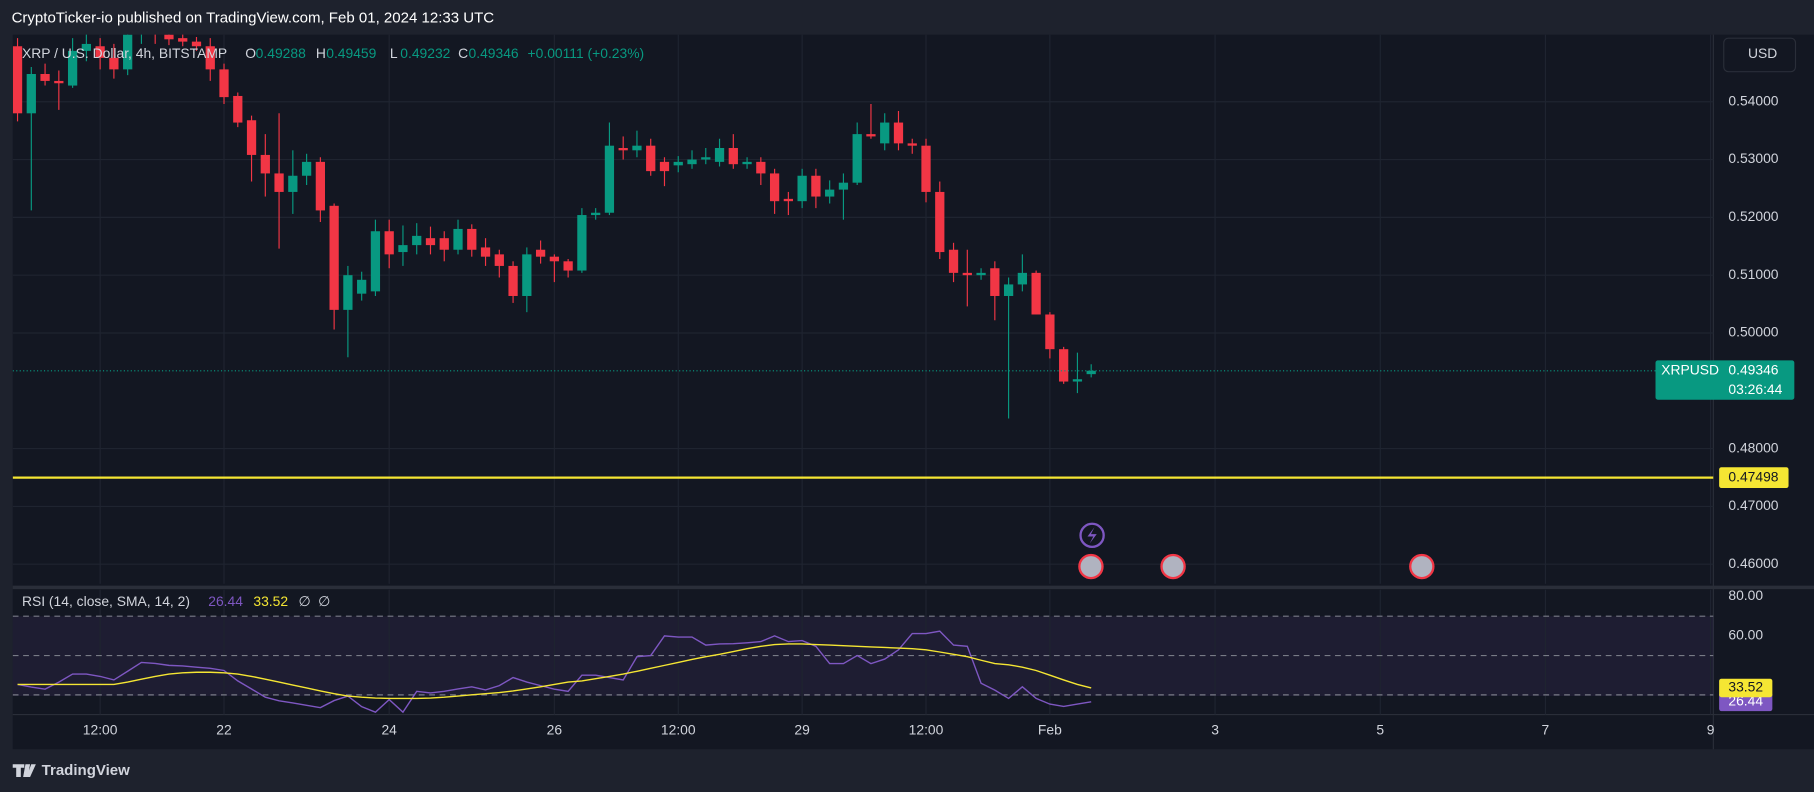 The image size is (1814, 792). I want to click on x-tick-label: 5, so click(1380, 729).